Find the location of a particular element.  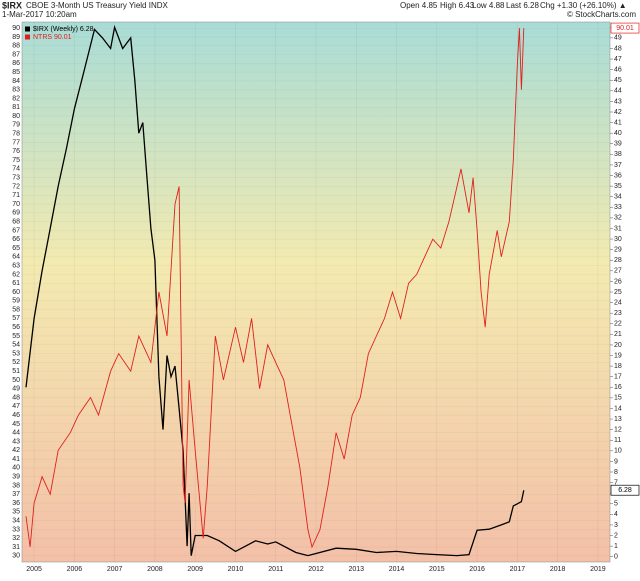

y2-tick-label: 29 is located at coordinates (618, 249).